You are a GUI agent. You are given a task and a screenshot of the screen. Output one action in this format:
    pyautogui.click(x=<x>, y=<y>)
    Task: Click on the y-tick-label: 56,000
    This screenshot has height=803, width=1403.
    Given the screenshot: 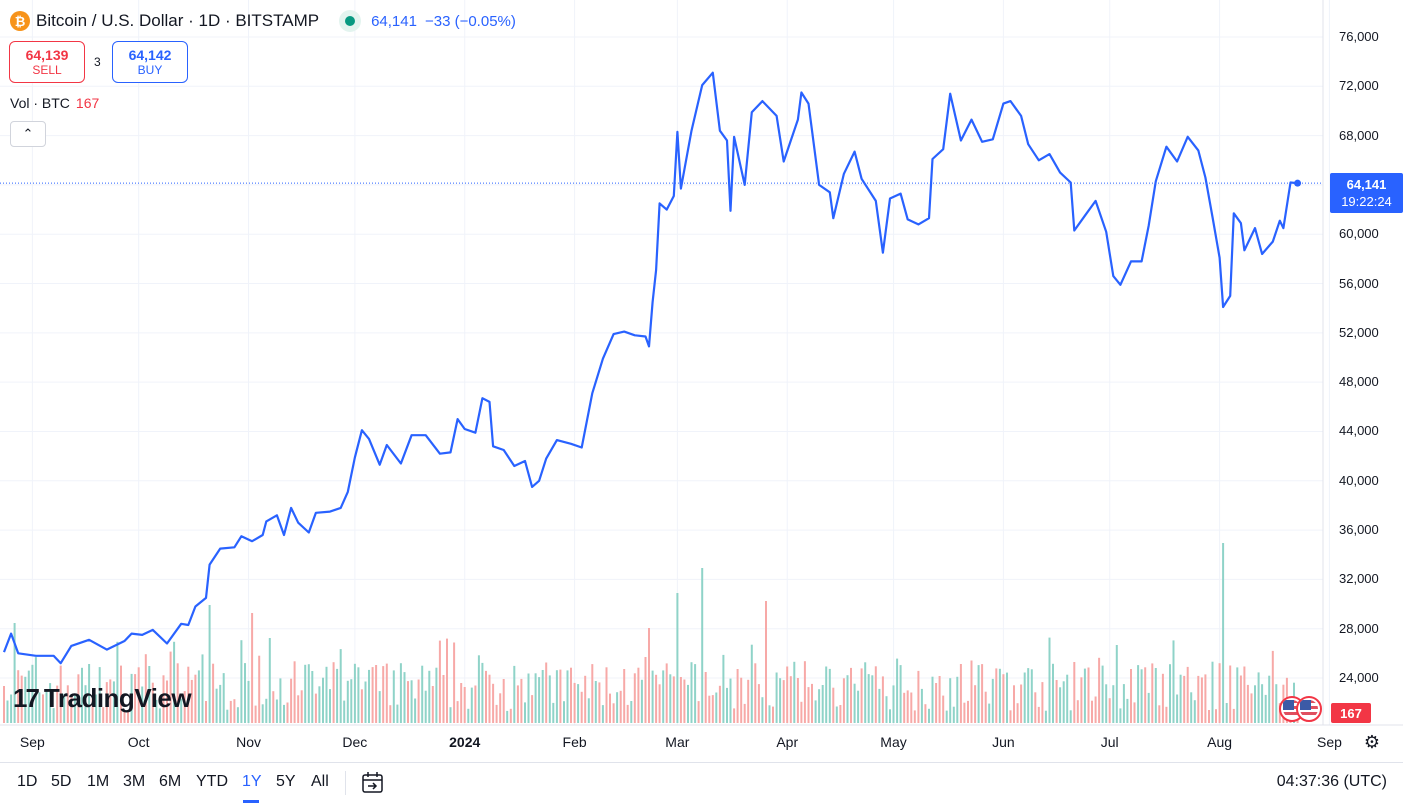 What is the action you would take?
    pyautogui.click(x=1359, y=283)
    